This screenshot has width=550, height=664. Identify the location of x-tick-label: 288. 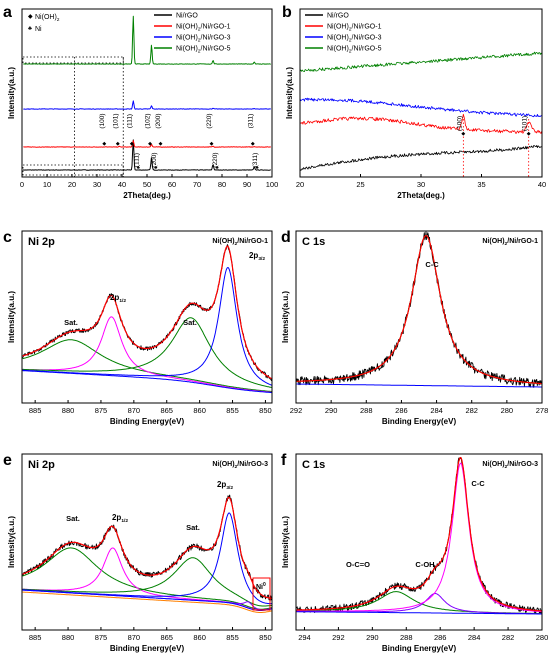
(406, 637).